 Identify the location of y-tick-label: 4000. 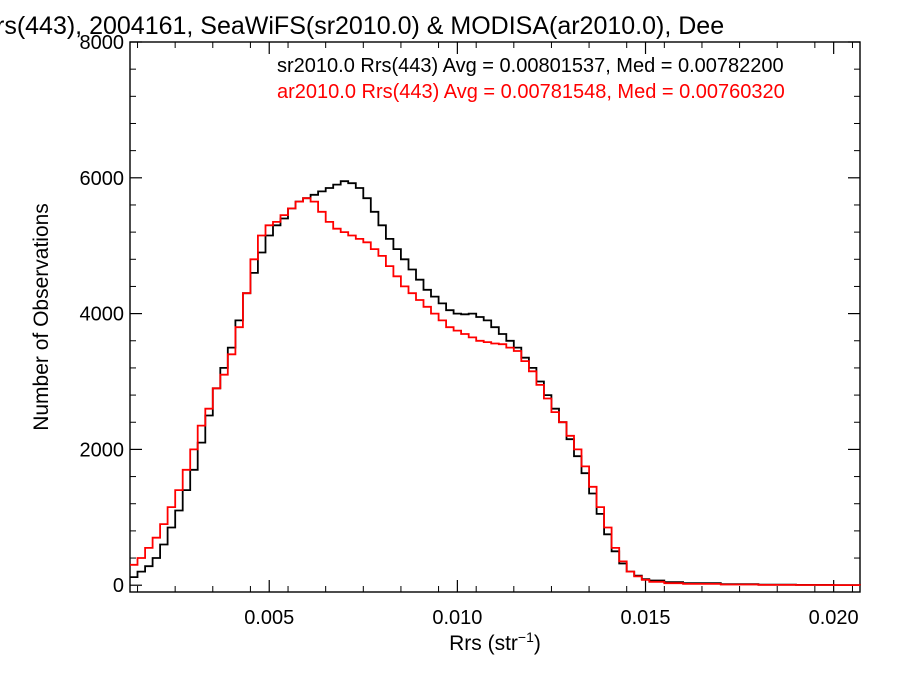
(102, 315).